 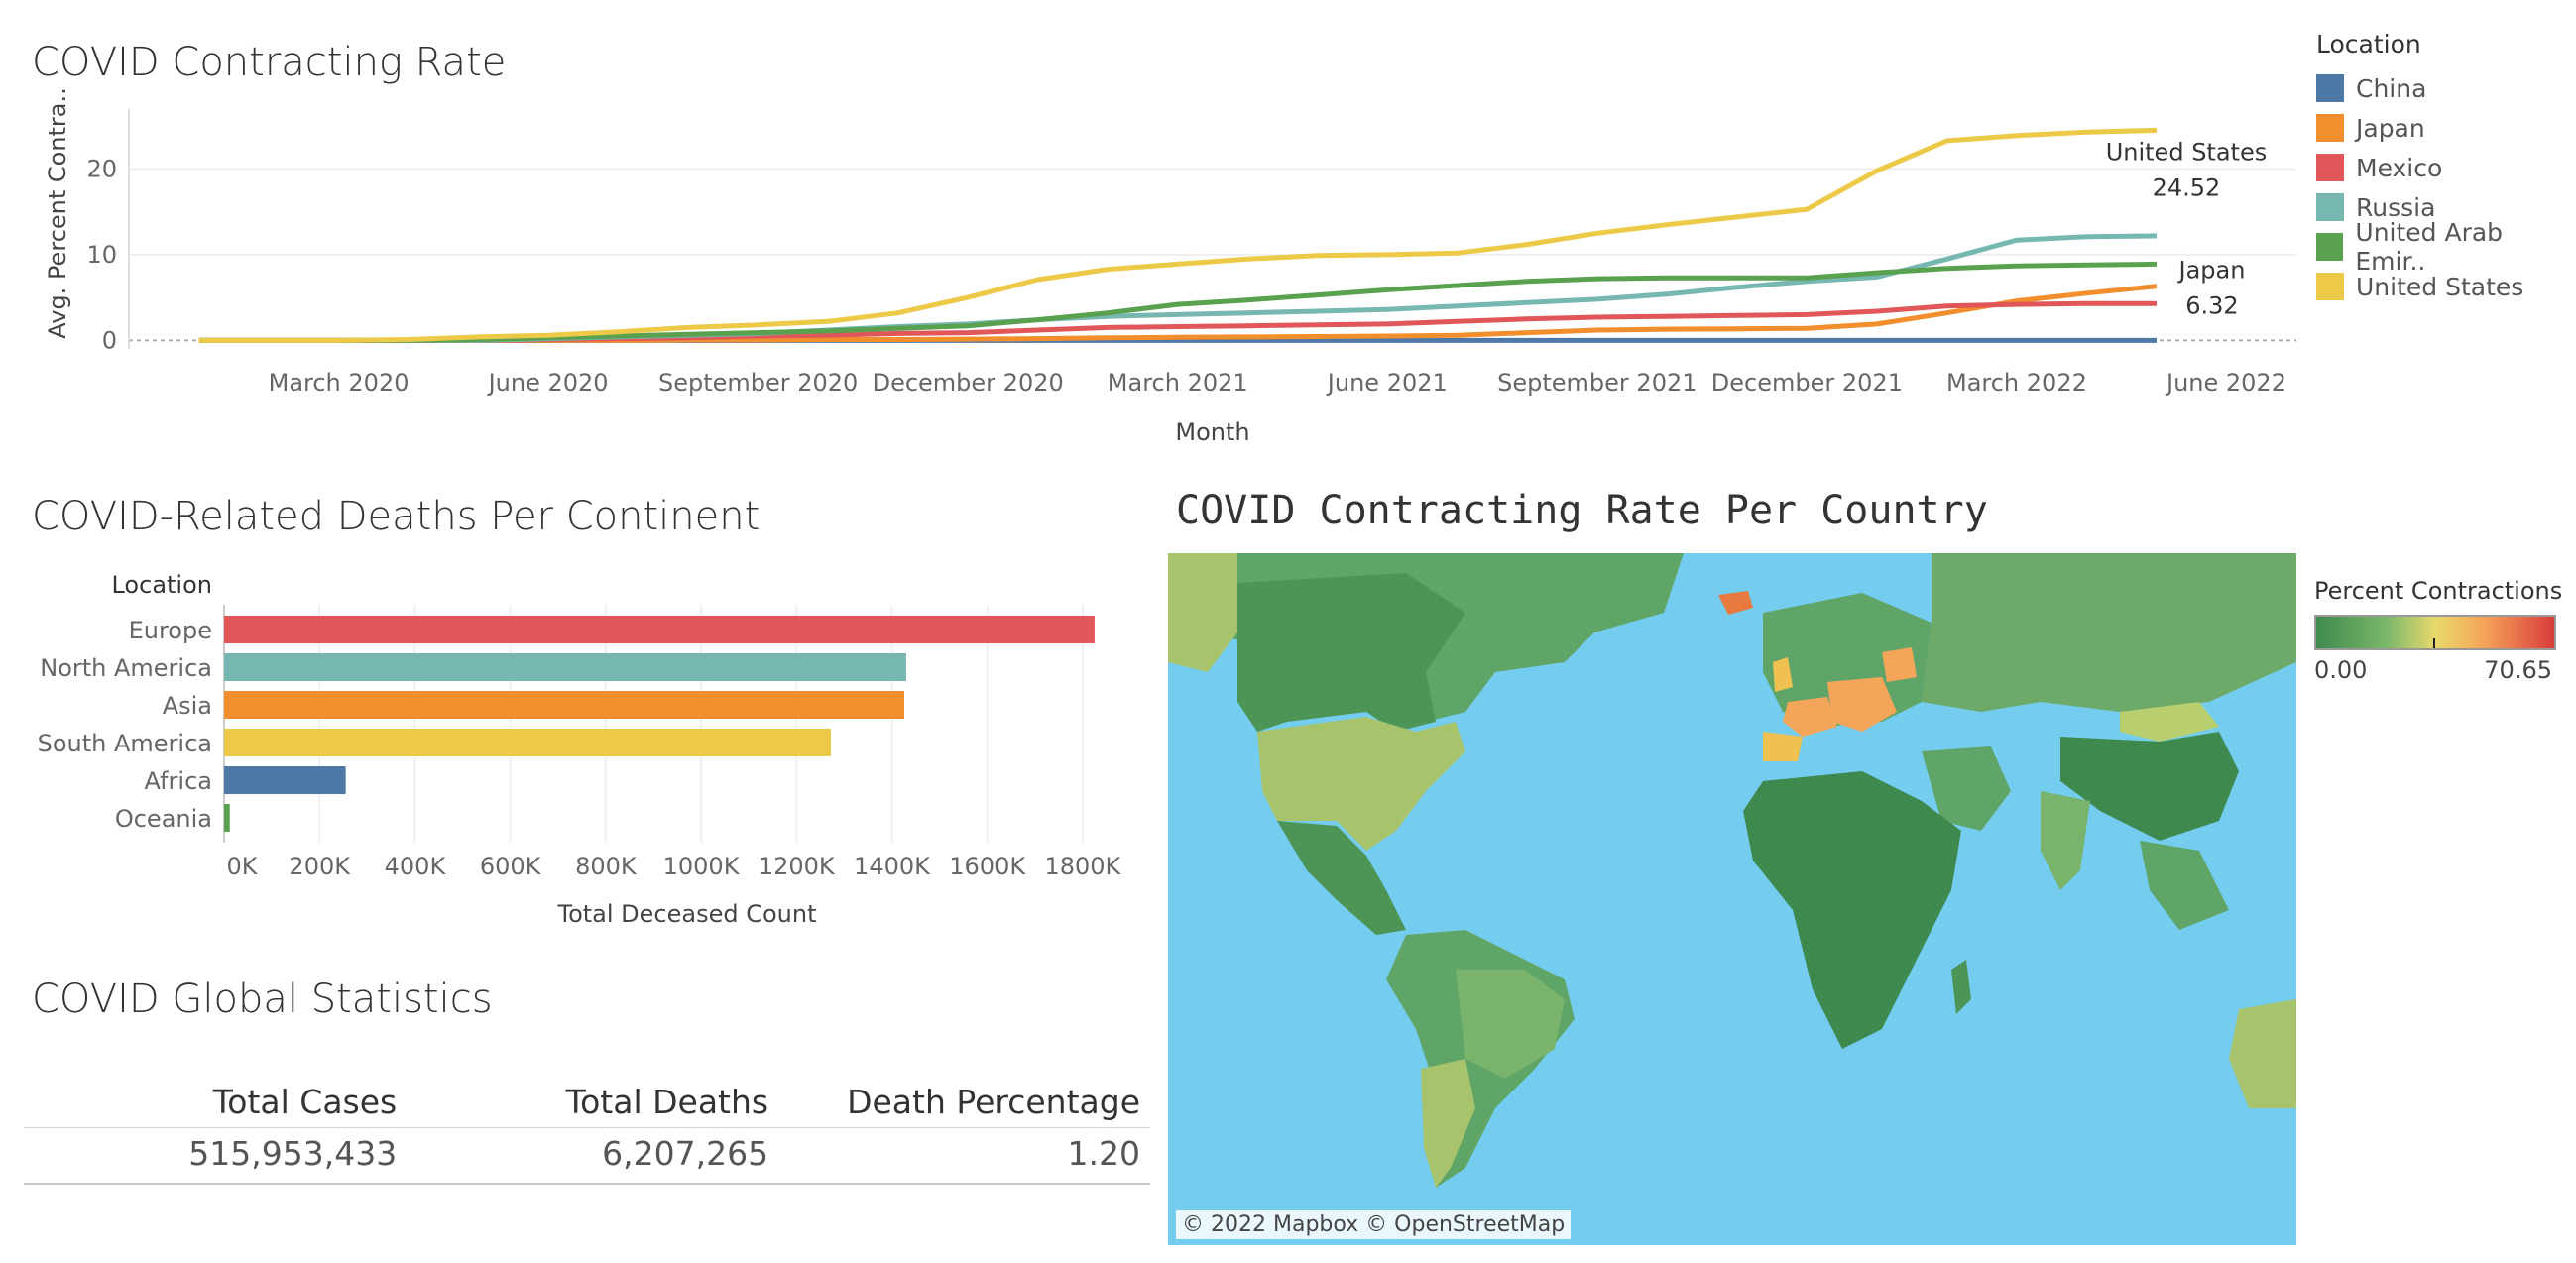 What do you see at coordinates (659, 629) in the screenshot?
I see `bar-europe` at bounding box center [659, 629].